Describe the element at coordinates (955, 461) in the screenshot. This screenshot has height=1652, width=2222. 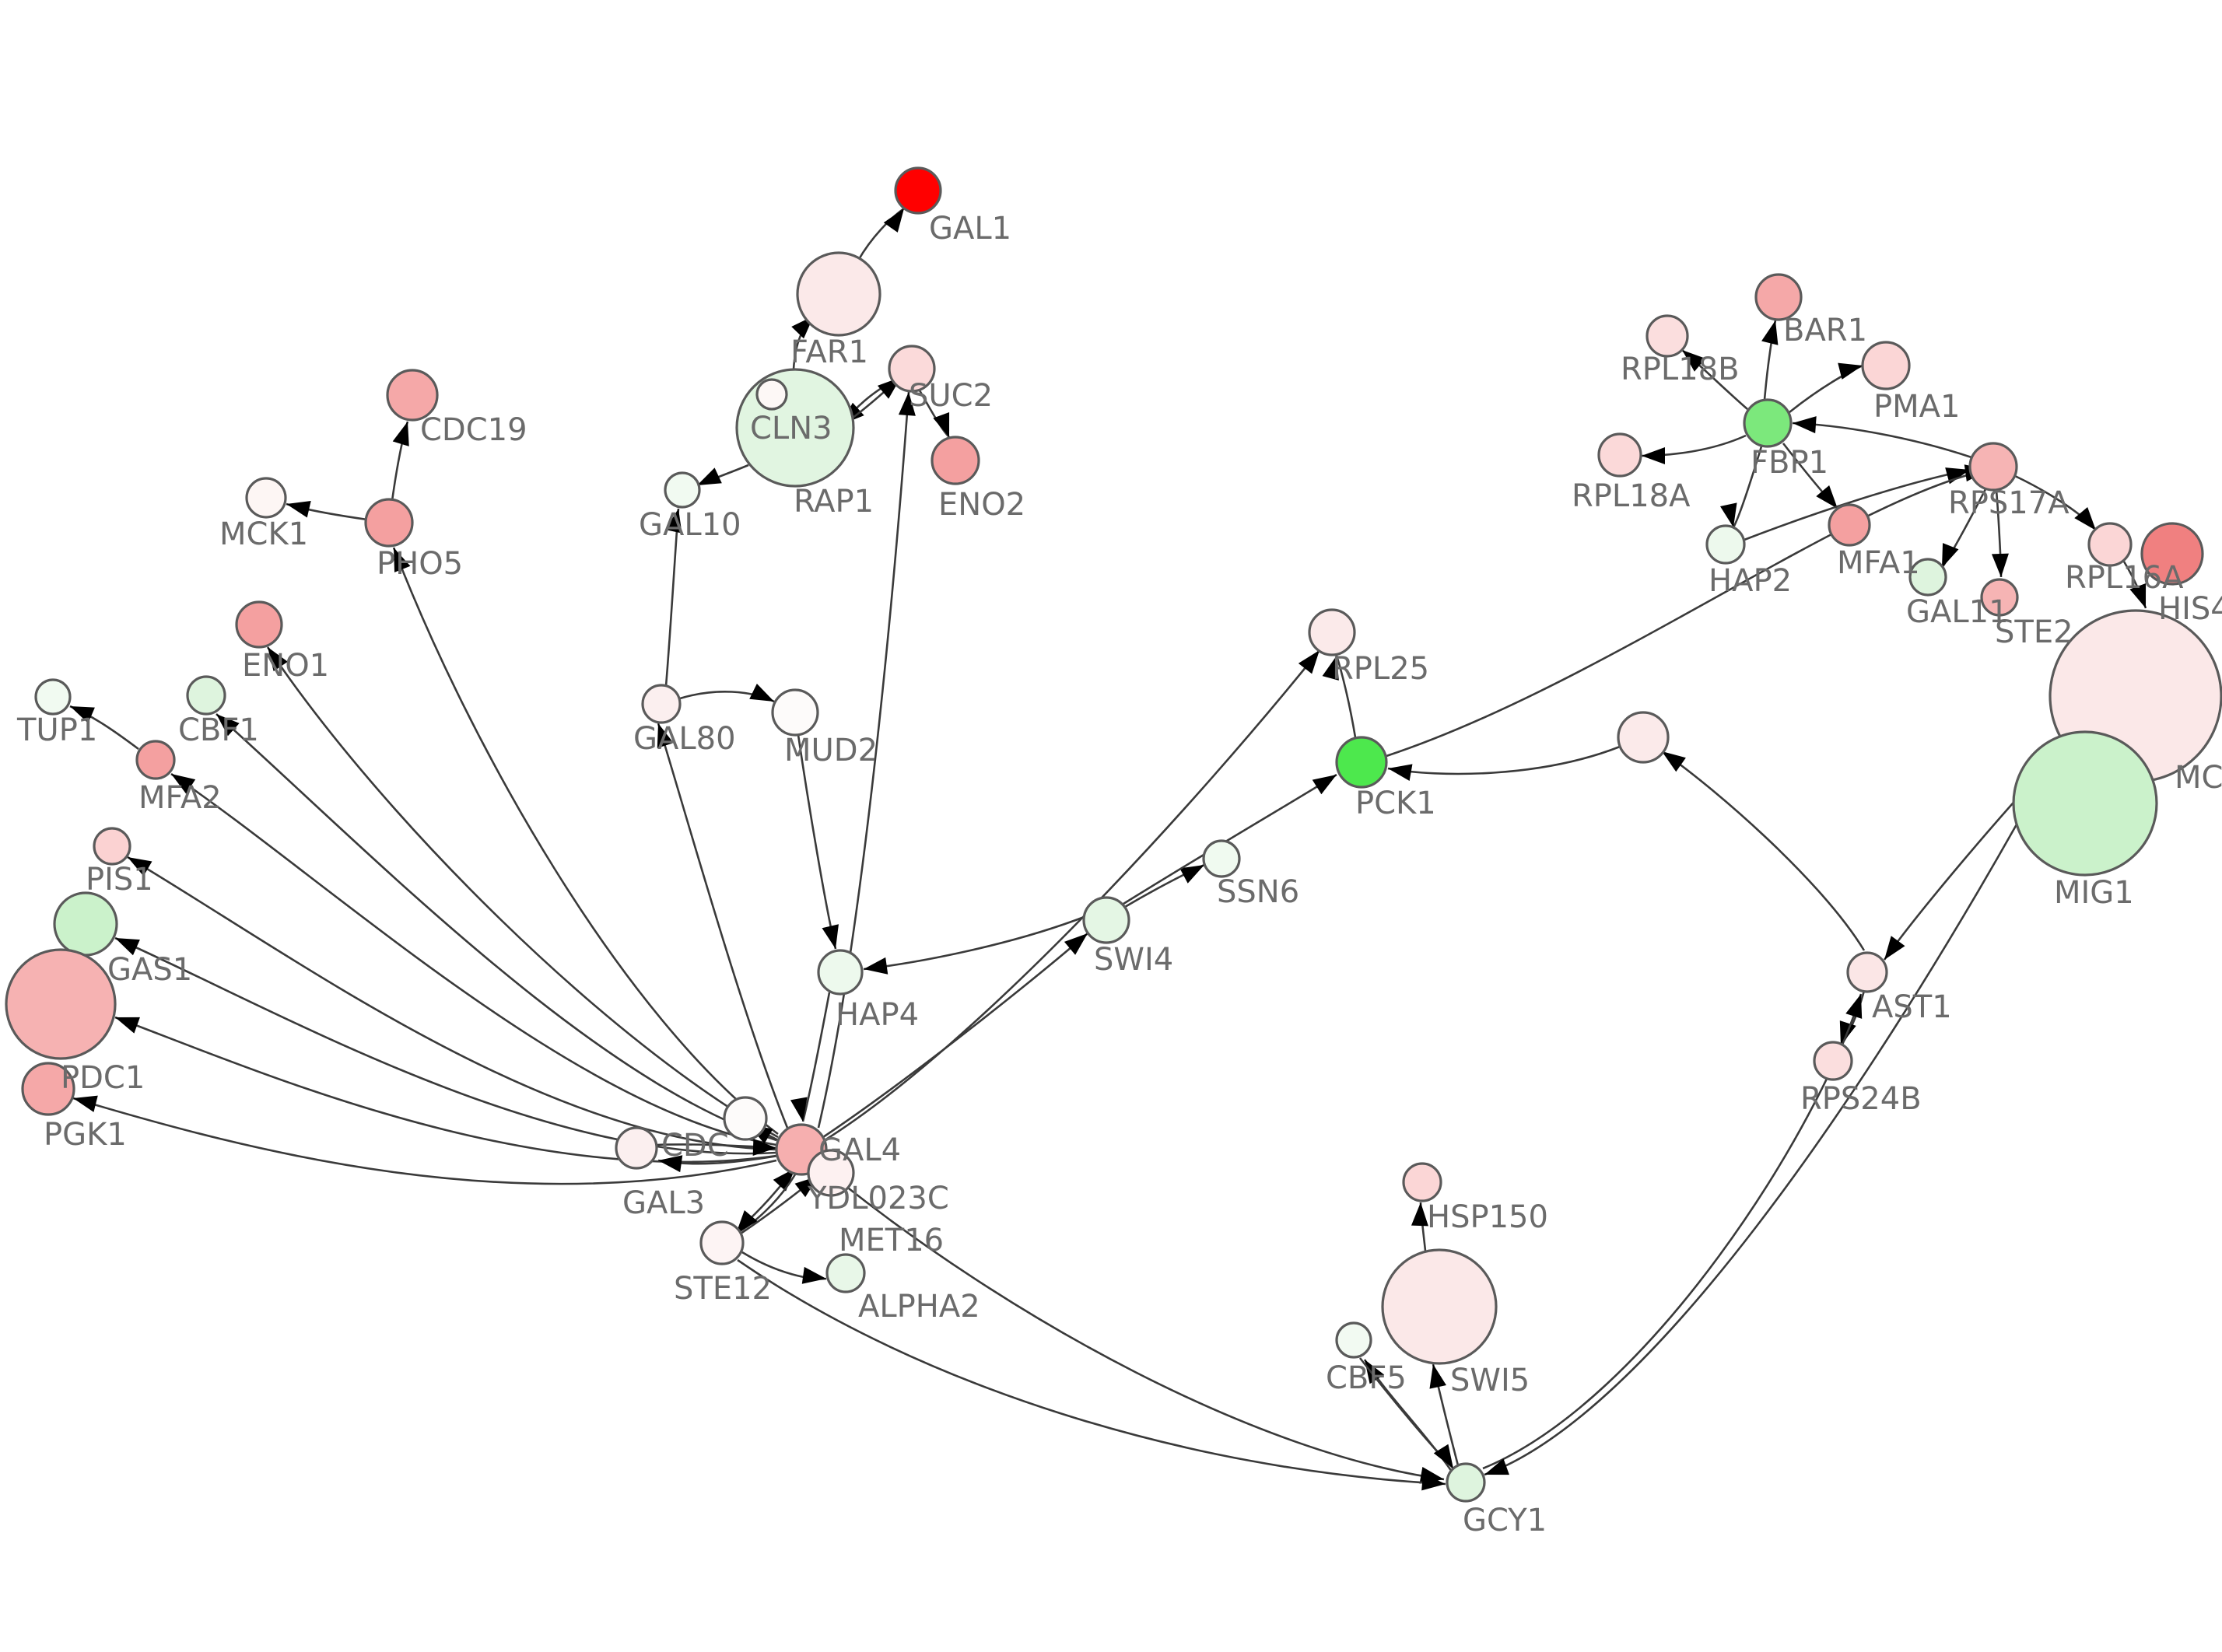
I see `network-node-eno2` at that location.